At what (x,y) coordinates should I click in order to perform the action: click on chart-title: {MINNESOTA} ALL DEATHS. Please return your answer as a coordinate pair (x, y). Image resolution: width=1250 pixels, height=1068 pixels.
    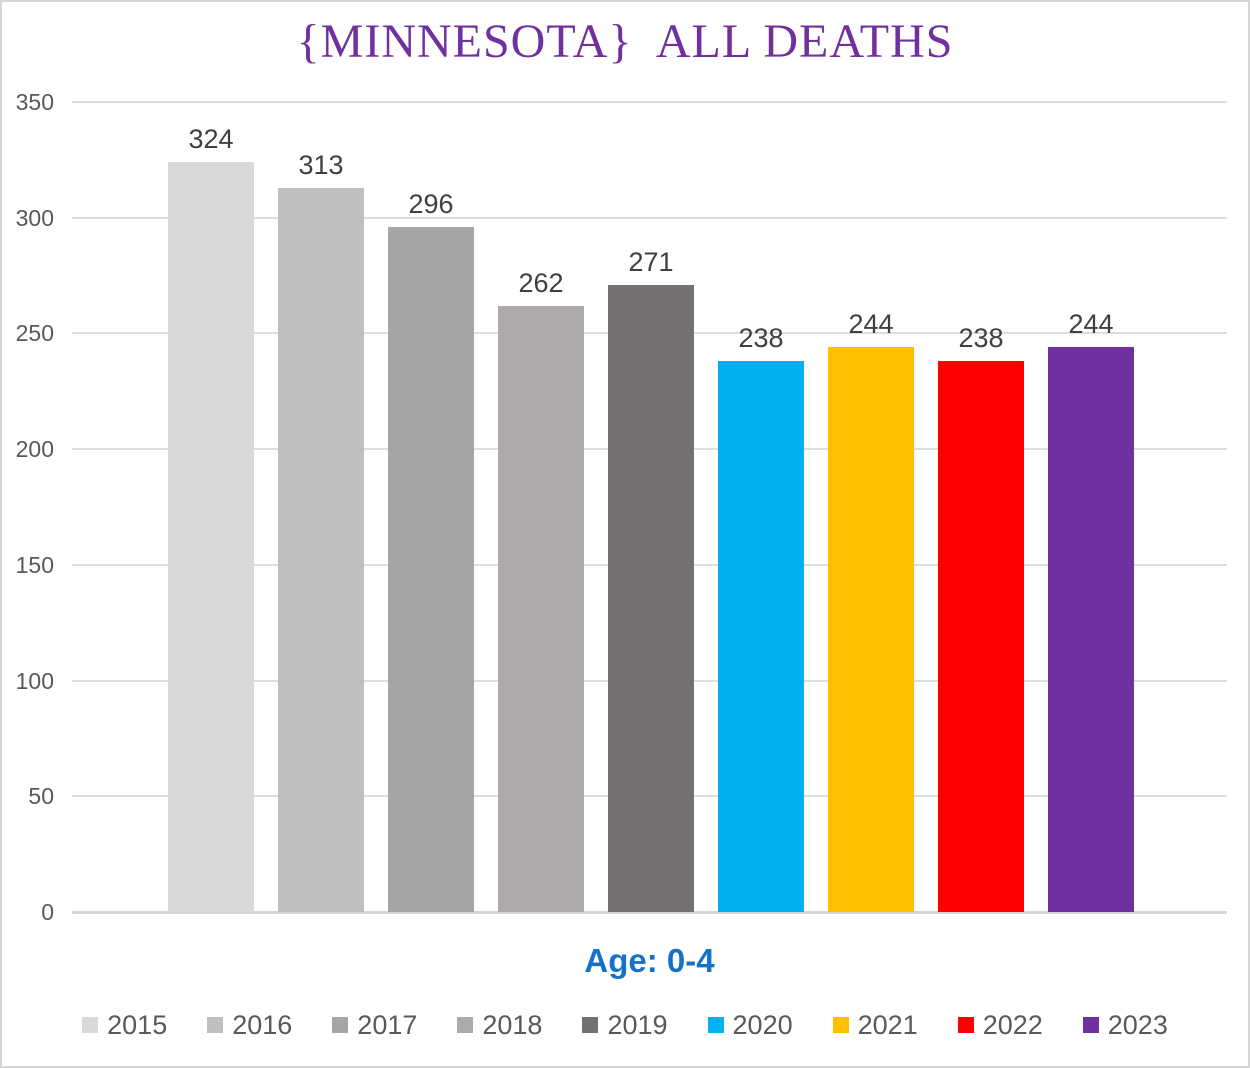
    Looking at the image, I should click on (625, 41).